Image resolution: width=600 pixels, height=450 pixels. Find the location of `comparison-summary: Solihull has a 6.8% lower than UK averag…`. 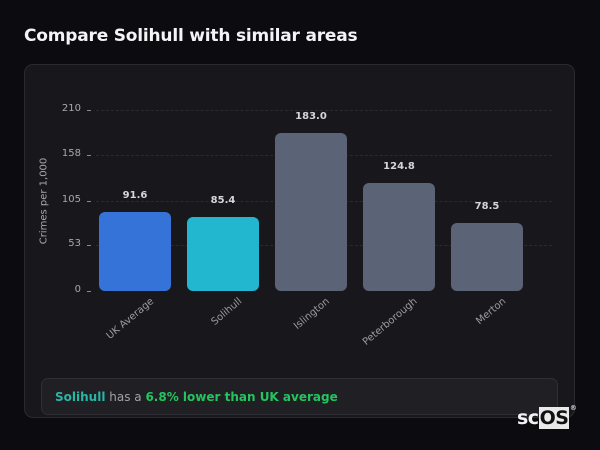

comparison-summary: Solihull has a 6.8% lower than UK averag… is located at coordinates (299, 396).